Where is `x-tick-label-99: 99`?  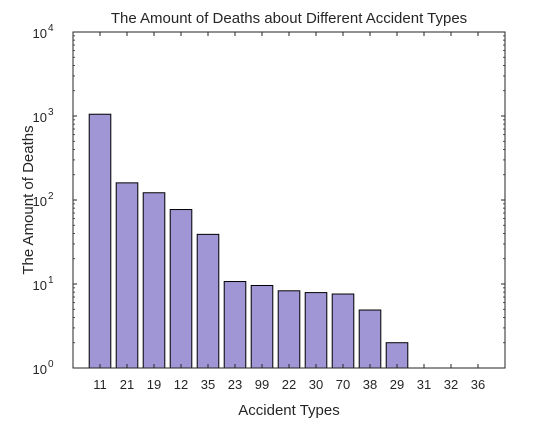 x-tick-label-99: 99 is located at coordinates (262, 384).